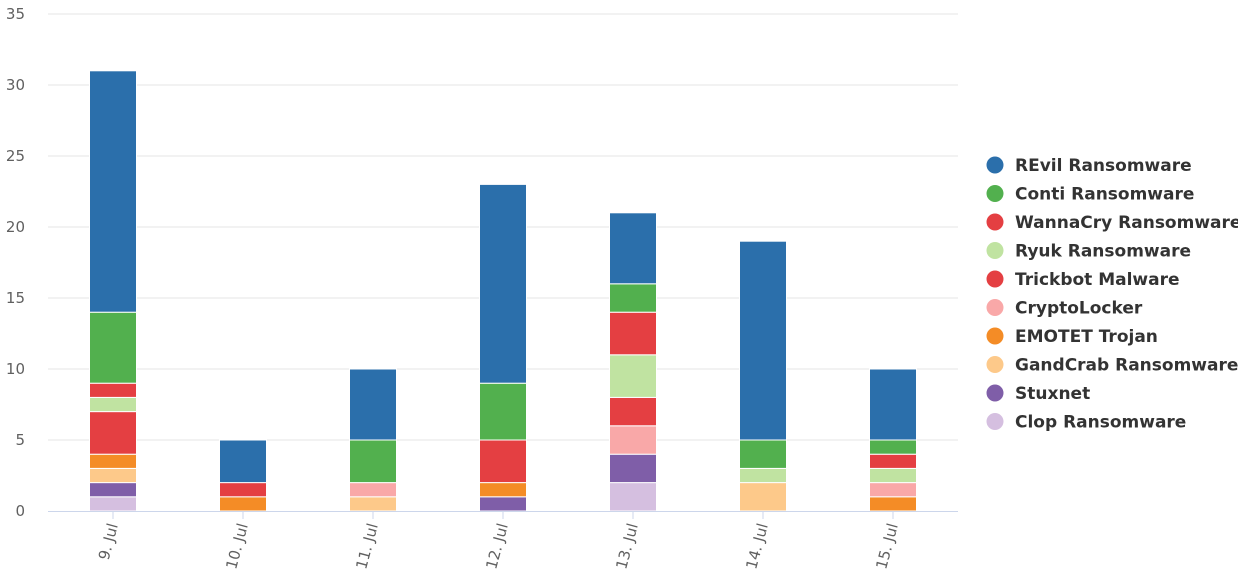  Describe the element at coordinates (1079, 309) in the screenshot. I see `legend-label: CryptoLocker` at that location.